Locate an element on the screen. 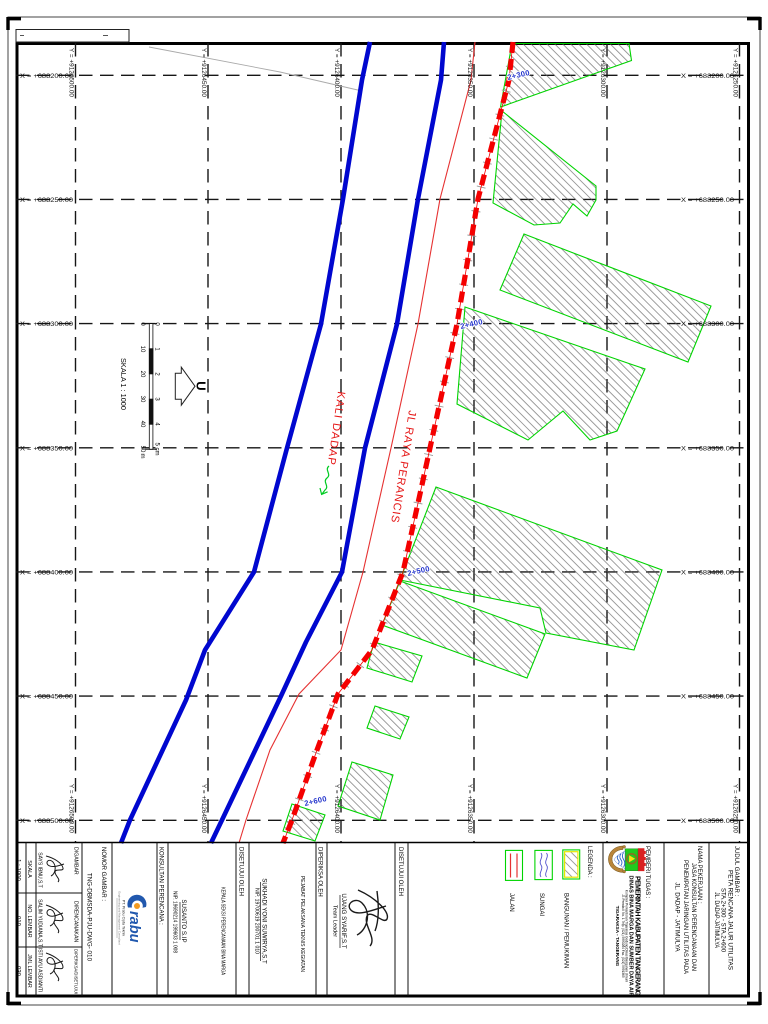 The image size is (768, 1024). svg-text: 010 is located at coordinates (18, 921).